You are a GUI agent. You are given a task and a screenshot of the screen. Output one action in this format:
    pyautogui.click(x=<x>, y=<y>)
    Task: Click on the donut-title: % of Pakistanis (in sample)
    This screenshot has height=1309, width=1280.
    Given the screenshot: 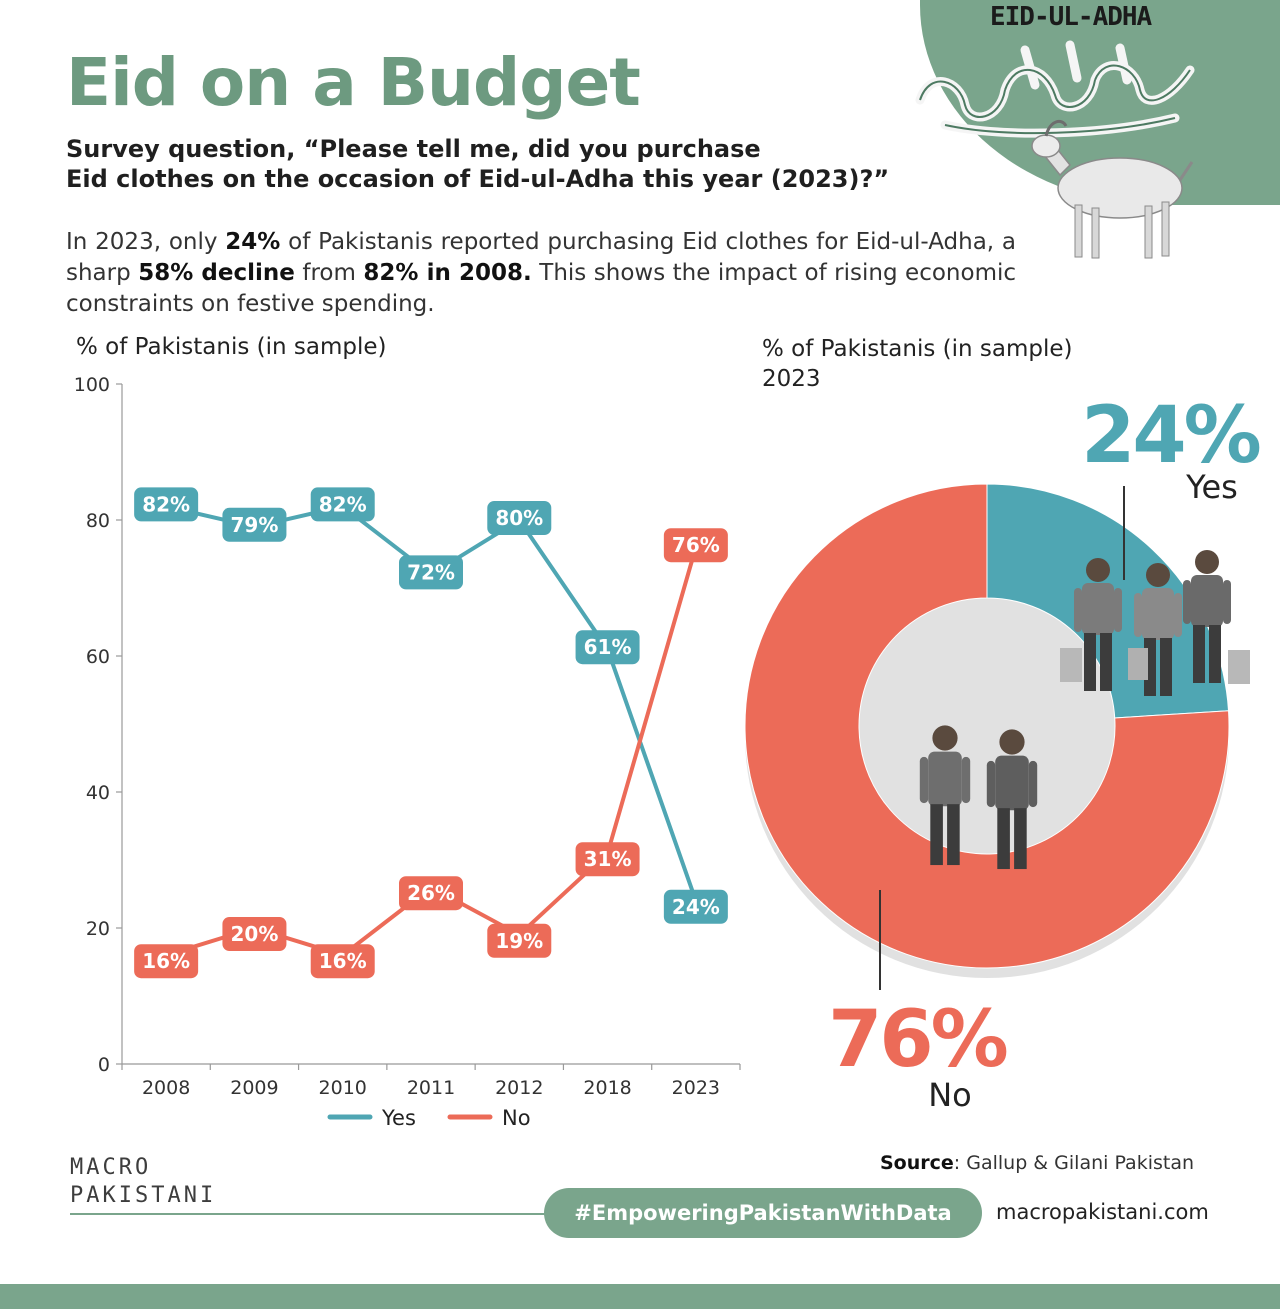 What is the action you would take?
    pyautogui.click(x=917, y=349)
    